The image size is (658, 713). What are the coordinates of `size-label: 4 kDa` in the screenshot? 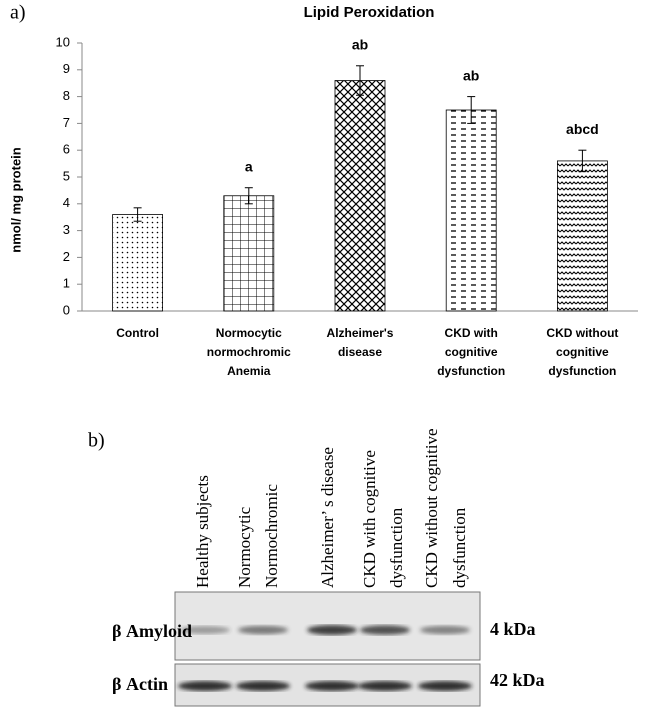 It's located at (513, 629).